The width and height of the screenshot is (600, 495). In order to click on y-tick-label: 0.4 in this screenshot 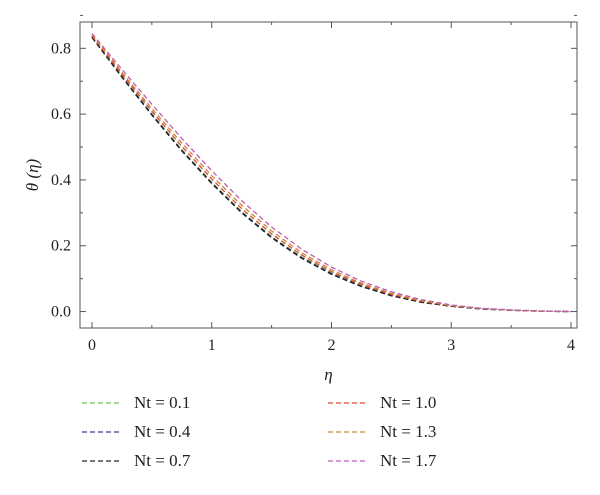, I will do `click(61, 180)`.